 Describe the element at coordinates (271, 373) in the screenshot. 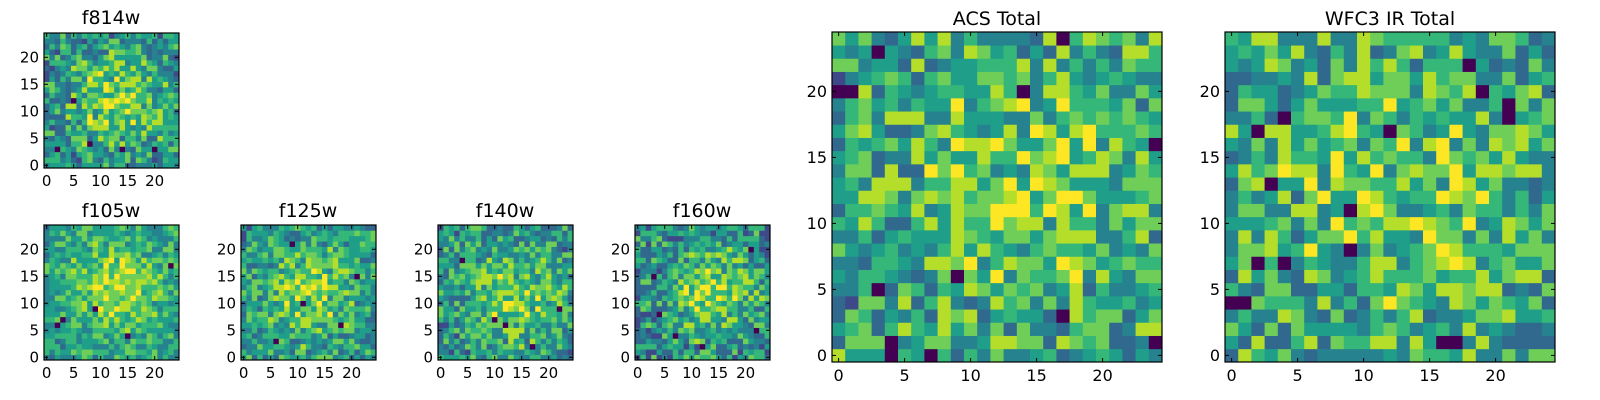

I see `x-tick-label: 5` at that location.